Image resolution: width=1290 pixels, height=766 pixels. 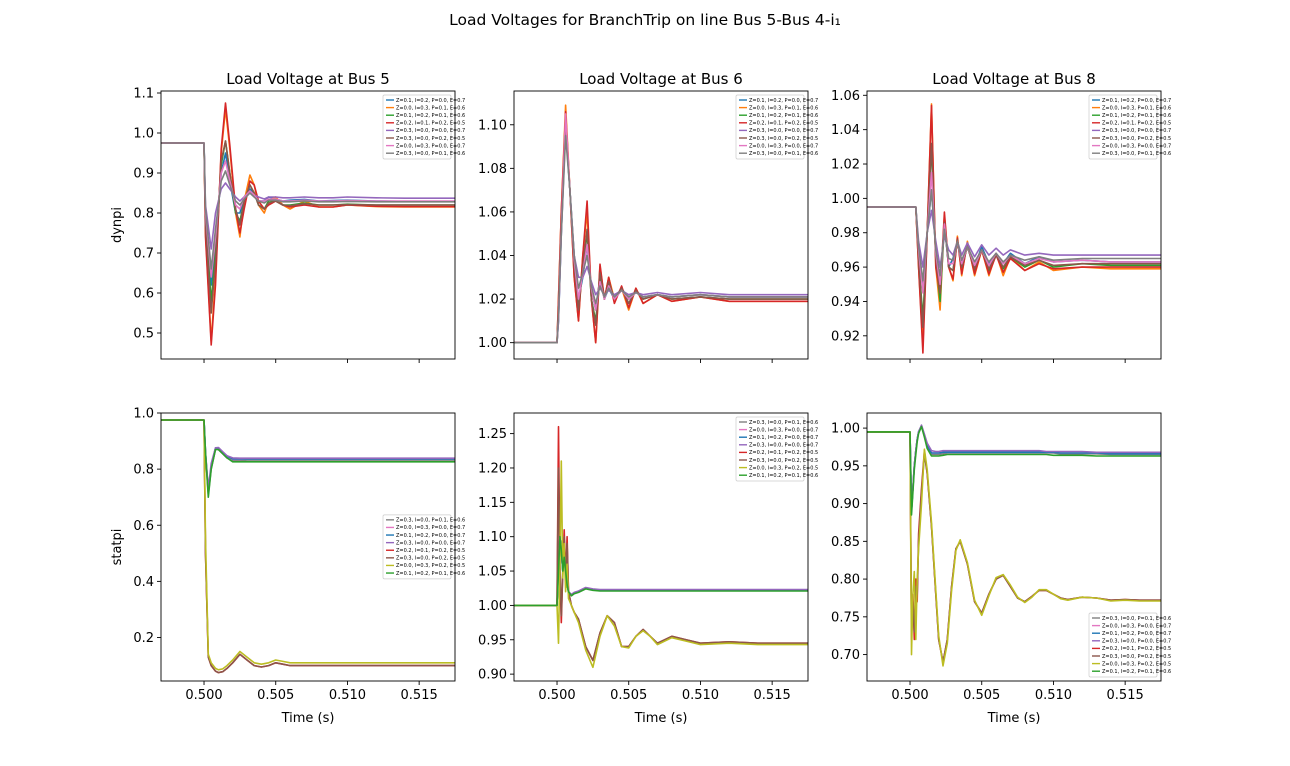 What do you see at coordinates (845, 580) in the screenshot?
I see `y-tick-label: 0.80` at bounding box center [845, 580].